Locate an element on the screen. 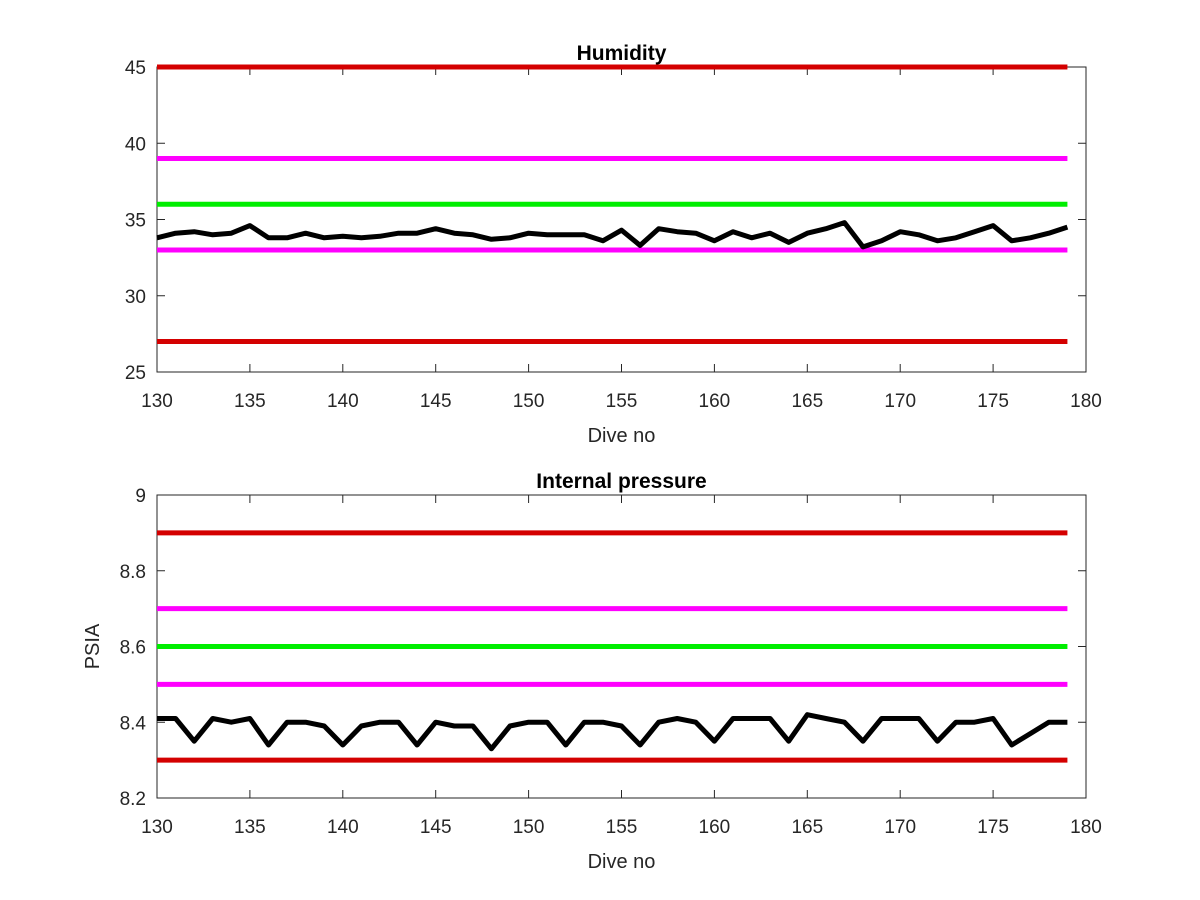 Image resolution: width=1200 pixels, height=900 pixels. y-tick-label: 9 is located at coordinates (140, 496).